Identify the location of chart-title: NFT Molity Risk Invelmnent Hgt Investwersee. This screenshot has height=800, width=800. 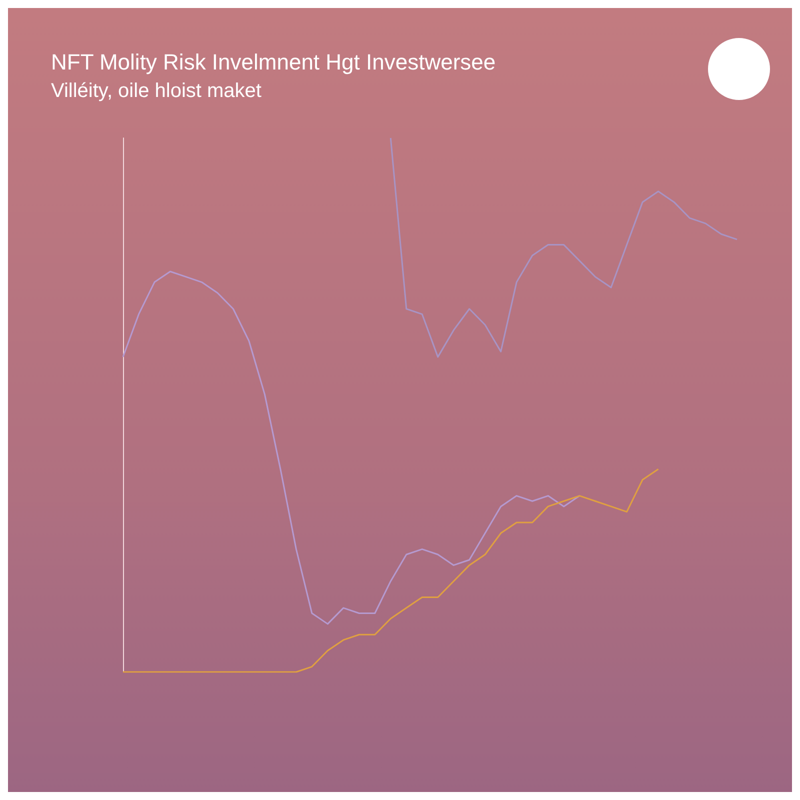
(273, 62).